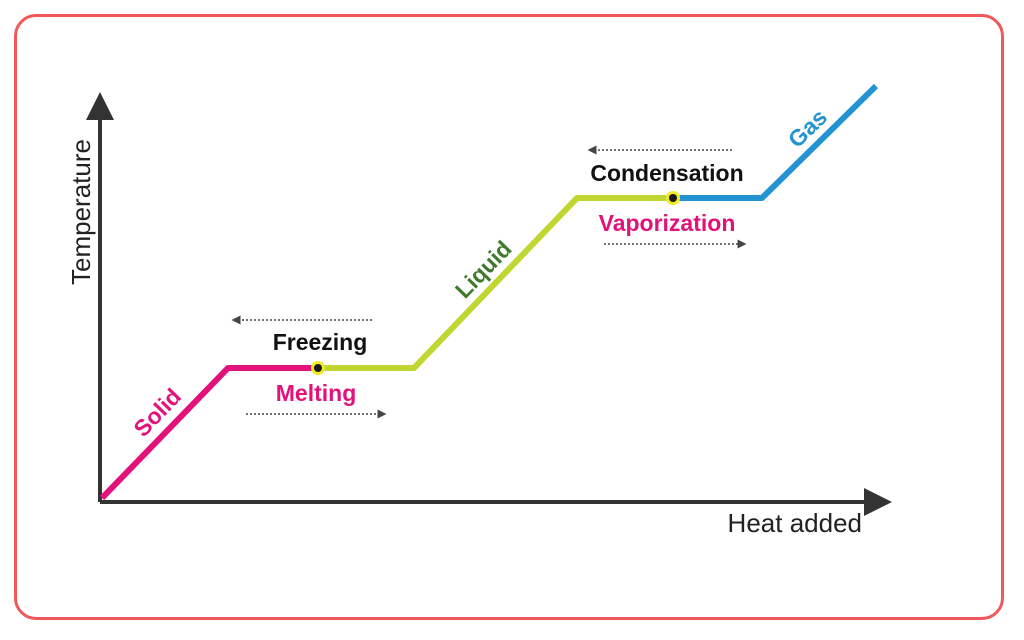 This screenshot has width=1024, height=640. Describe the element at coordinates (81, 212) in the screenshot. I see `y-axis-label: Temperature` at that location.